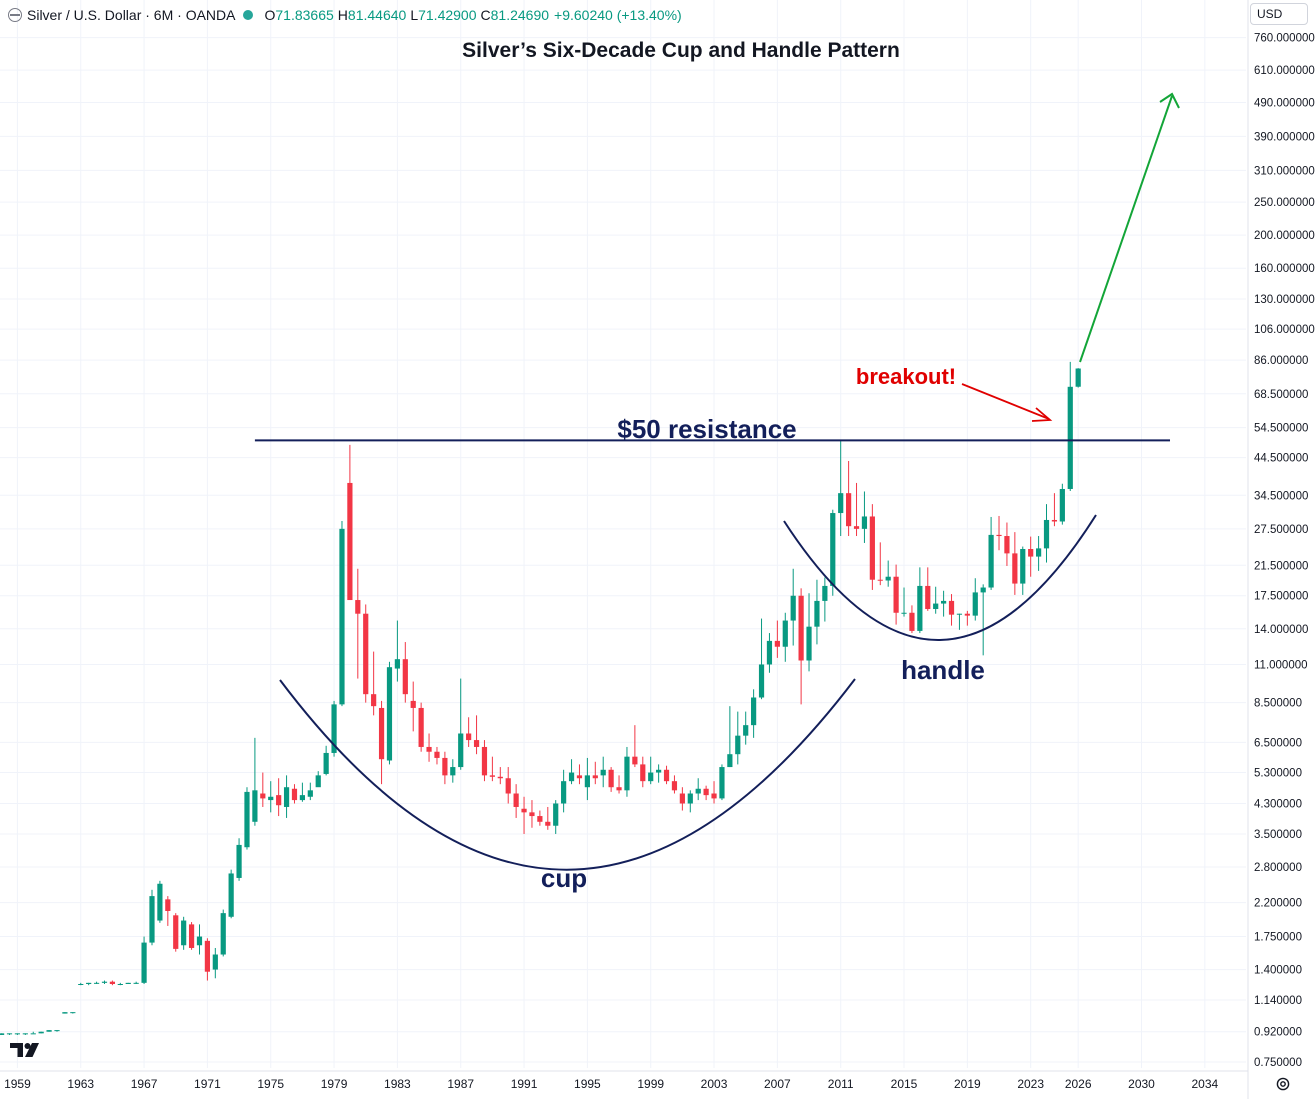 The image size is (1316, 1104). What do you see at coordinates (1283, 1084) in the screenshot?
I see `settings-gear-icon` at bounding box center [1283, 1084].